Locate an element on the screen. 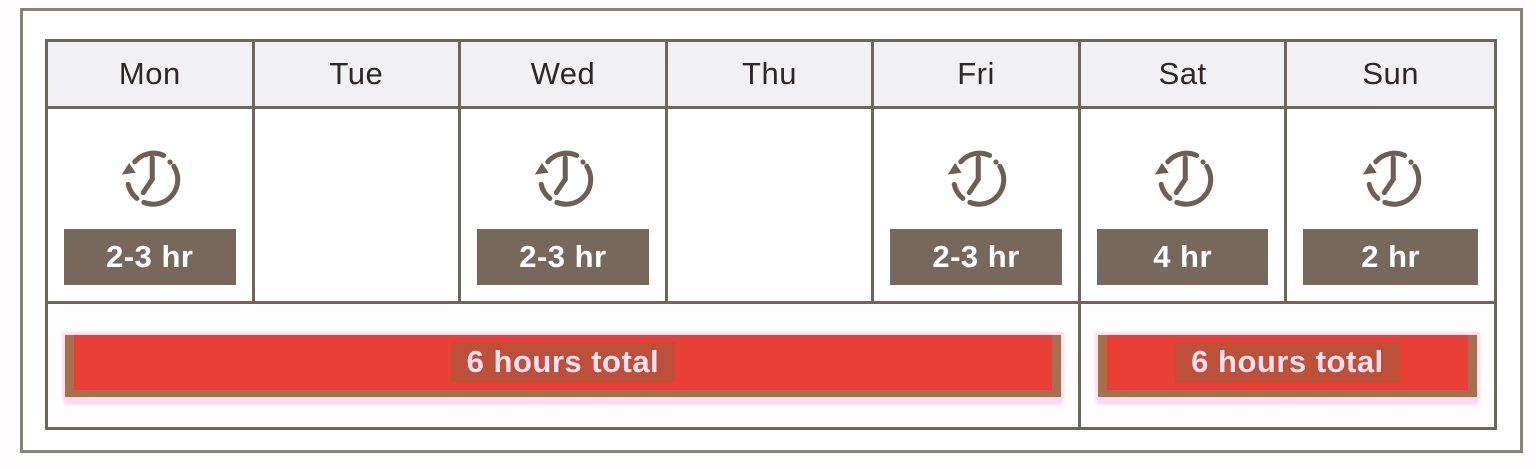 This screenshot has height=469, width=1536. day-header-sat: Sat is located at coordinates (1184, 74).